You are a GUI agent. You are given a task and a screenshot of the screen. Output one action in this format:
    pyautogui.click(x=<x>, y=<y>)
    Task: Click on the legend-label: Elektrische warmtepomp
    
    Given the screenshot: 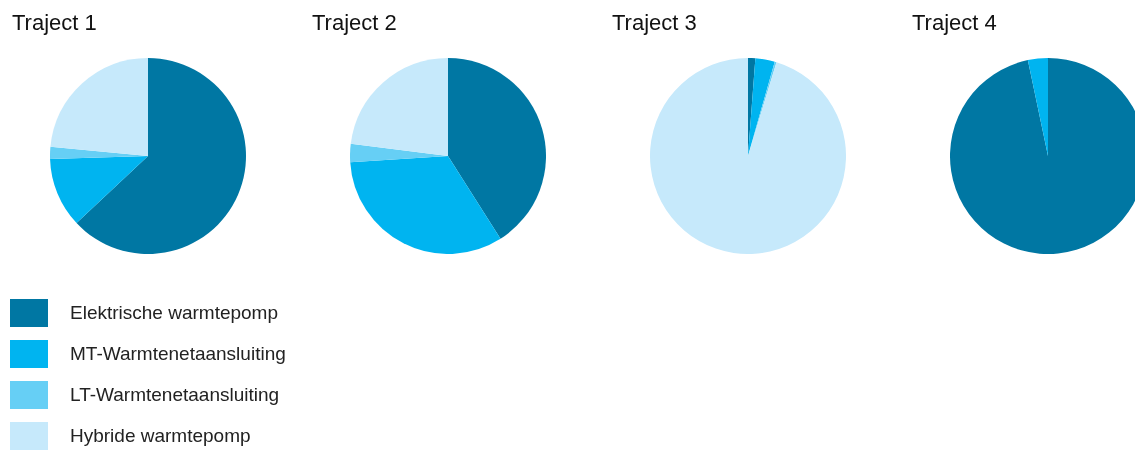 What is the action you would take?
    pyautogui.click(x=174, y=312)
    